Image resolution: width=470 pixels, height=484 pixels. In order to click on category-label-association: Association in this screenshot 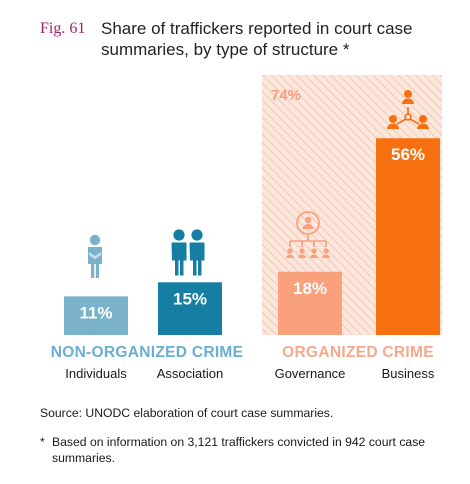, I will do `click(190, 373)`.